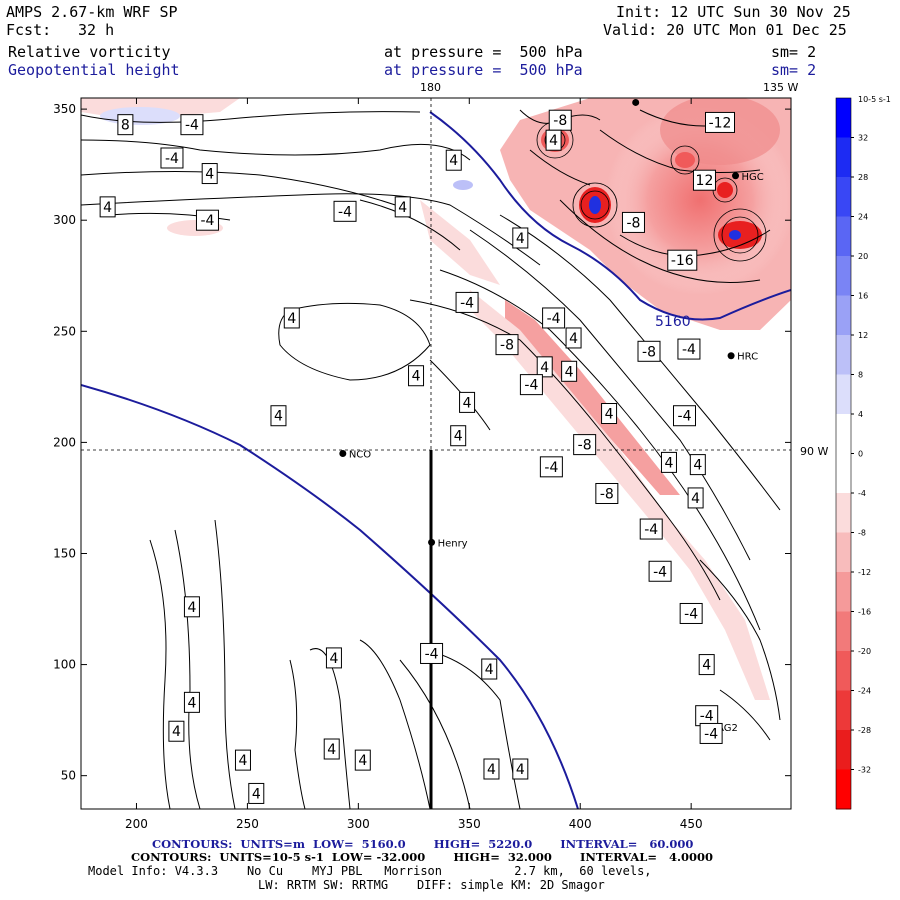 The image size is (900, 900). I want to click on colorbar-tick-label: 20, so click(863, 256).